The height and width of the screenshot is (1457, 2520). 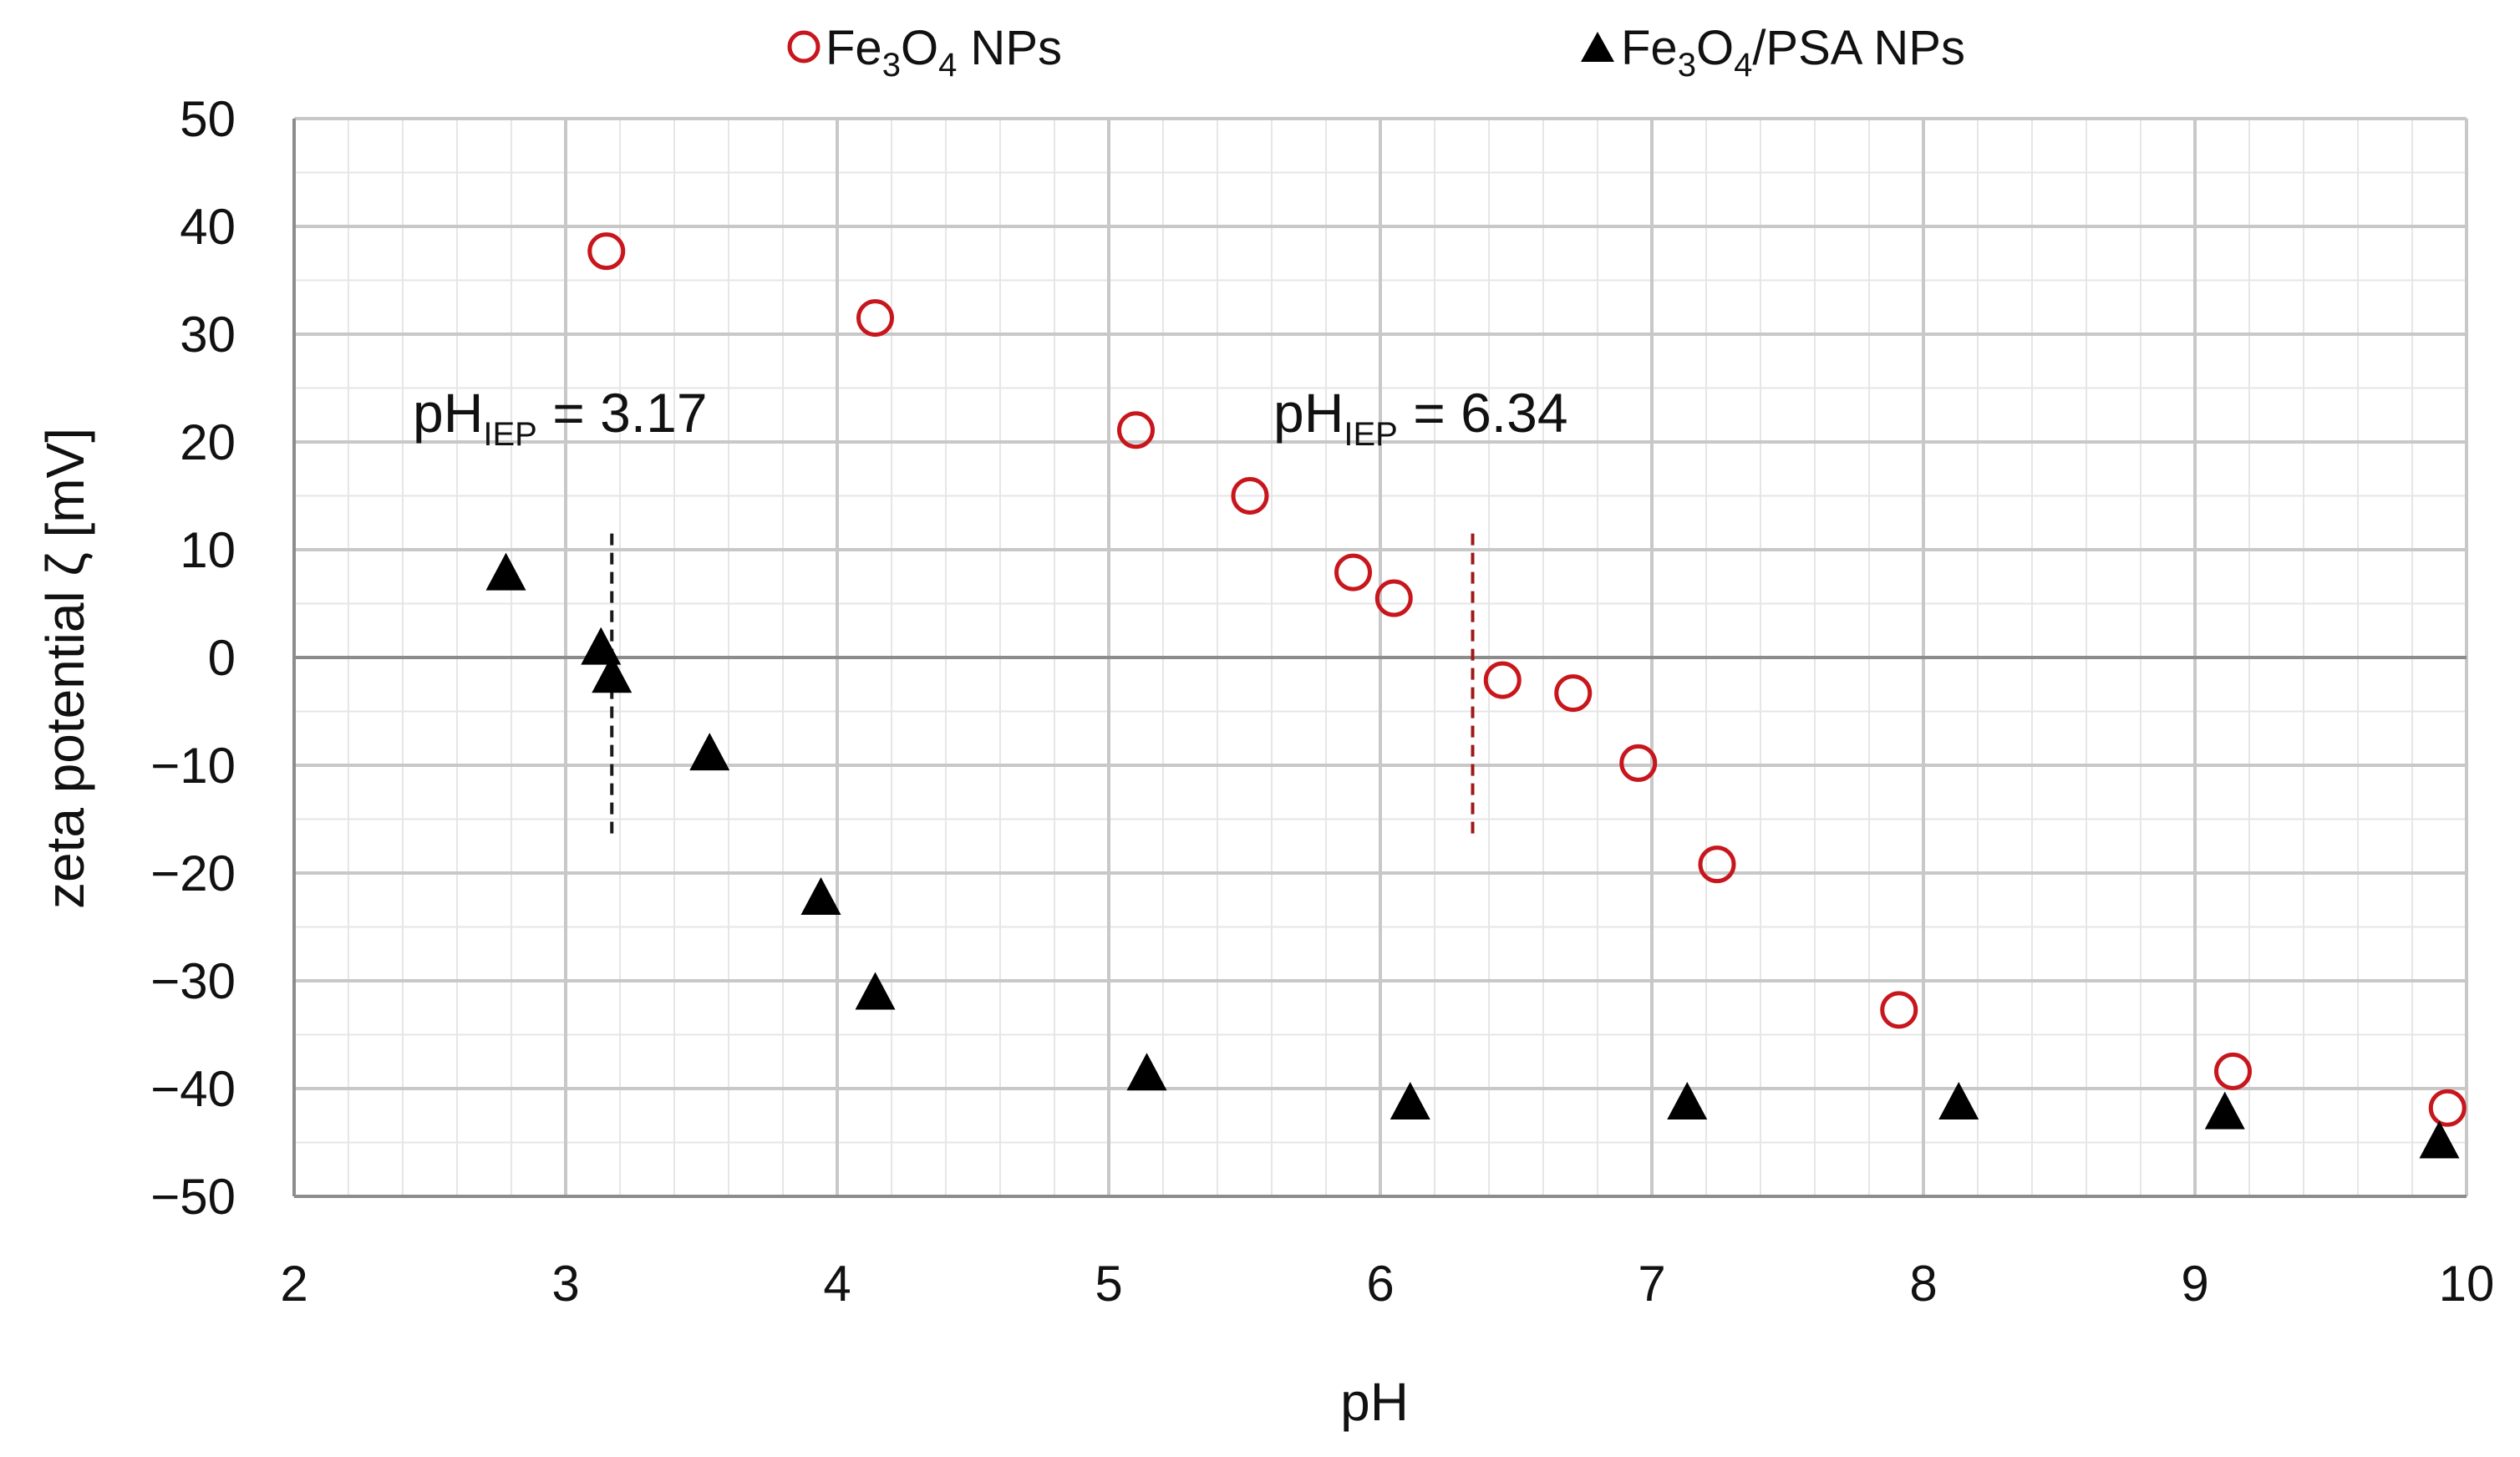 I want to click on x-tick-label: 3, so click(x=565, y=1284).